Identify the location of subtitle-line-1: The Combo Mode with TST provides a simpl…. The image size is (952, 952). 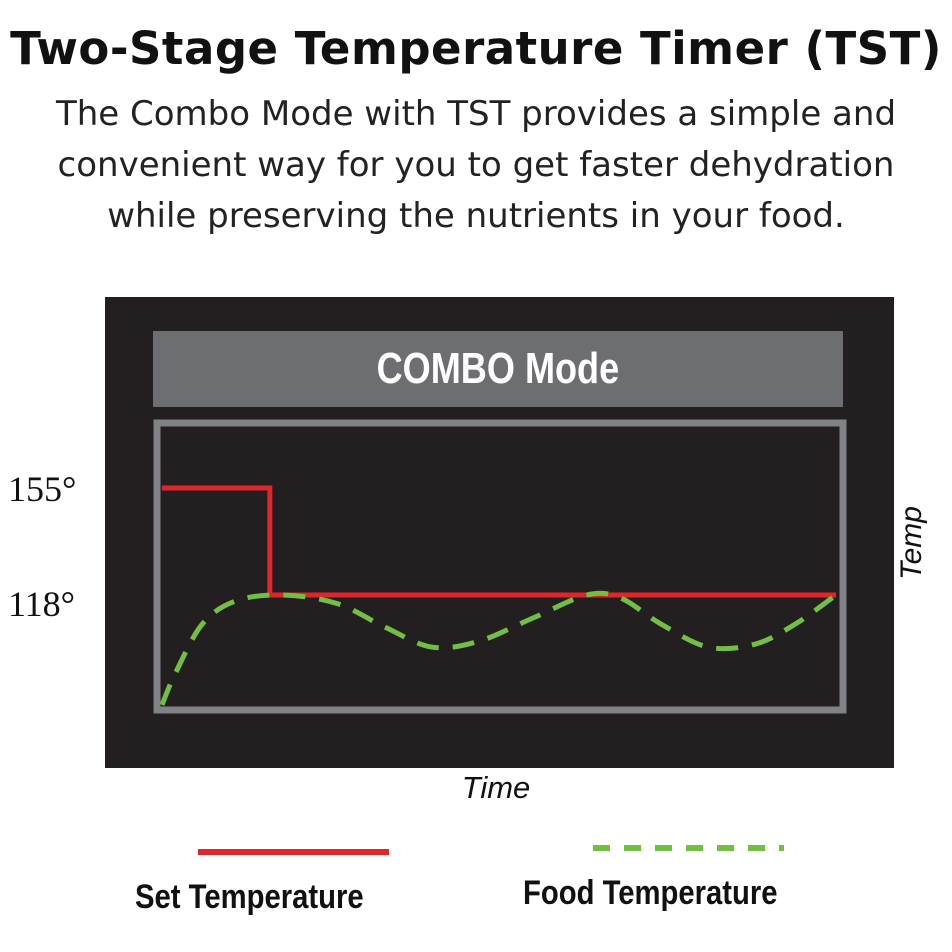
(476, 114).